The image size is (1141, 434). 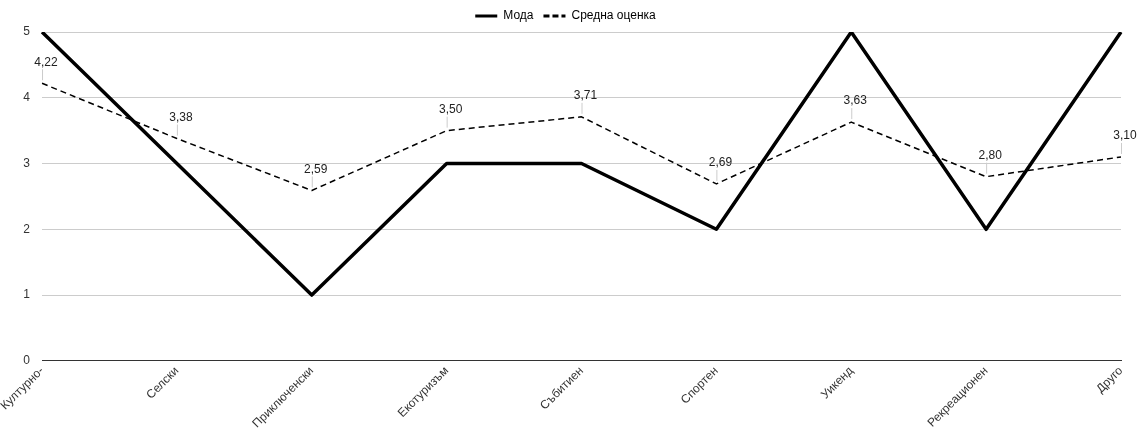 I want to click on y-tick-label: 1, so click(x=27, y=294).